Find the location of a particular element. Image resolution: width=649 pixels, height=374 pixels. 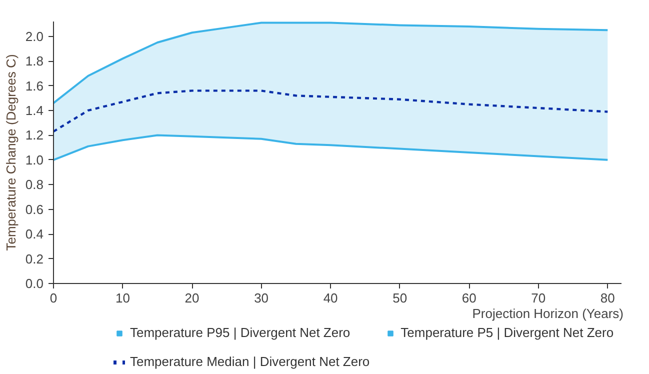

y-tick-label: 1.0 is located at coordinates (34, 160).